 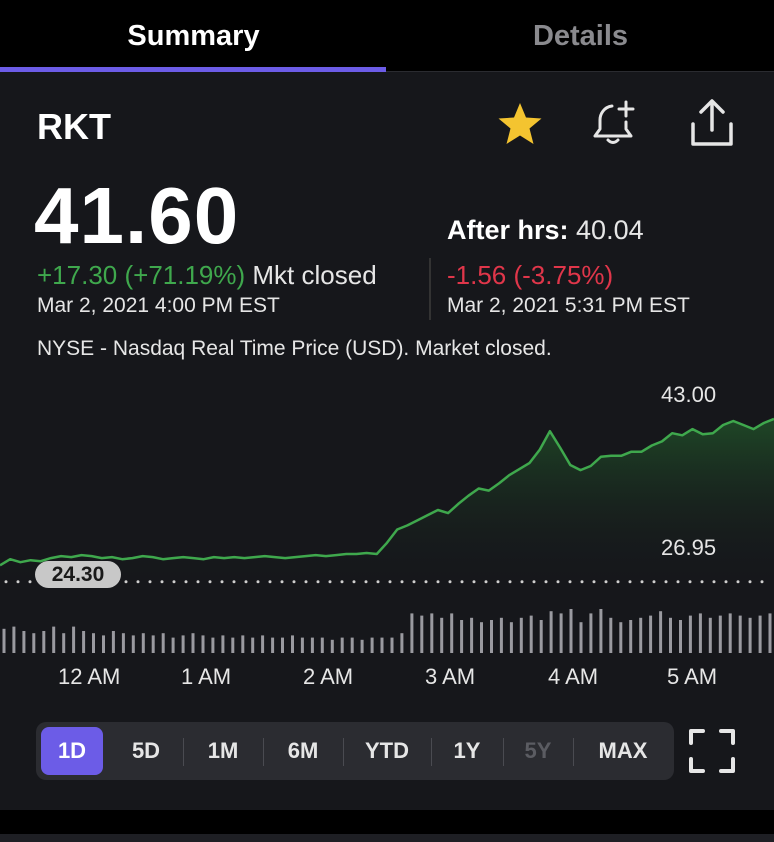 What do you see at coordinates (387, 71) in the screenshot?
I see `tab-divider` at bounding box center [387, 71].